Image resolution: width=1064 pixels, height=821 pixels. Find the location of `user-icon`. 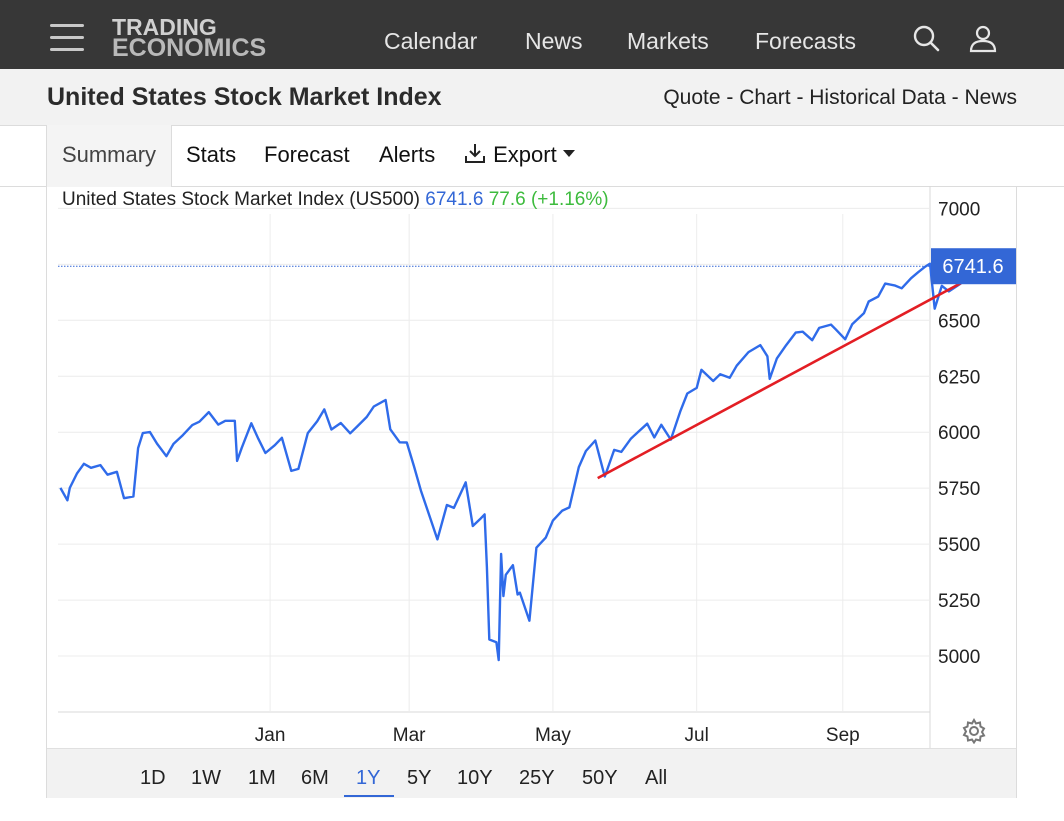

user-icon is located at coordinates (983, 39).